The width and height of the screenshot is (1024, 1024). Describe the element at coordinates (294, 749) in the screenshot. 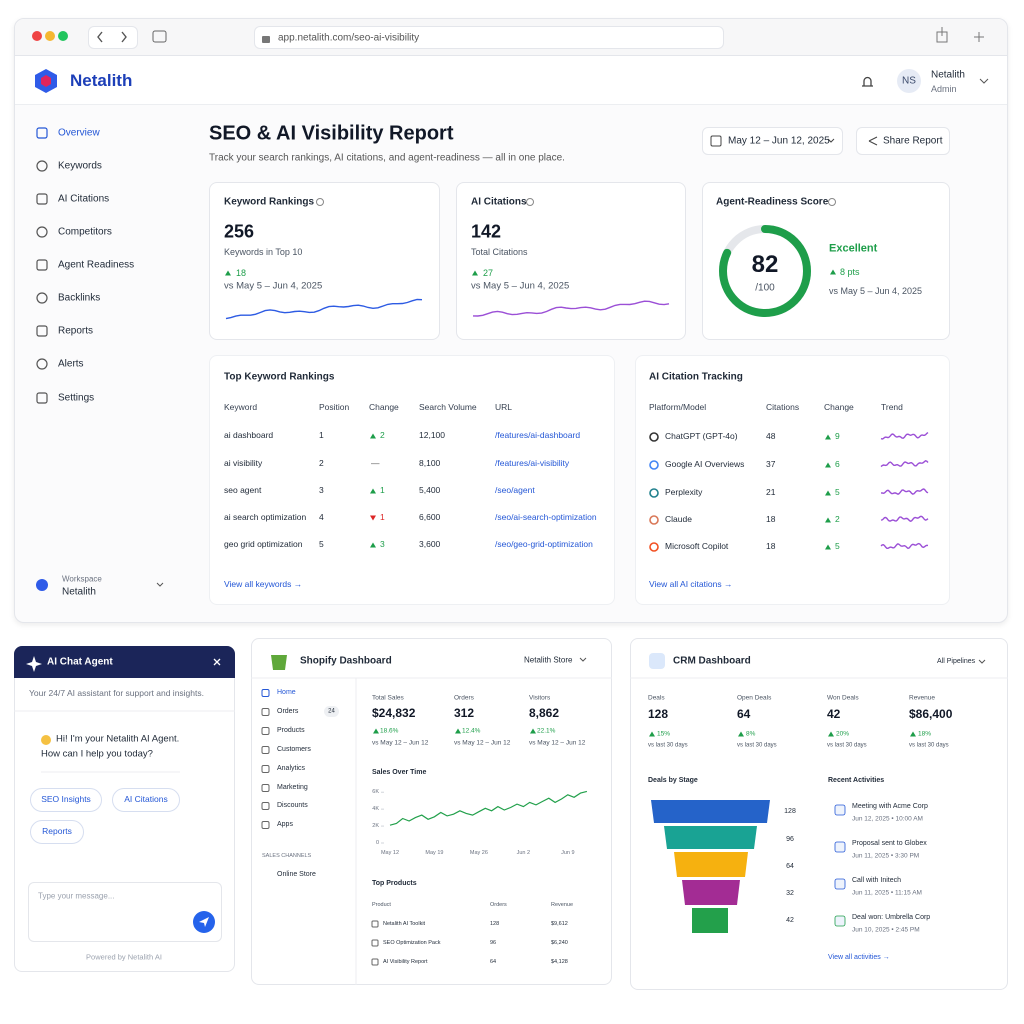

I see `nav-item: Customers` at that location.